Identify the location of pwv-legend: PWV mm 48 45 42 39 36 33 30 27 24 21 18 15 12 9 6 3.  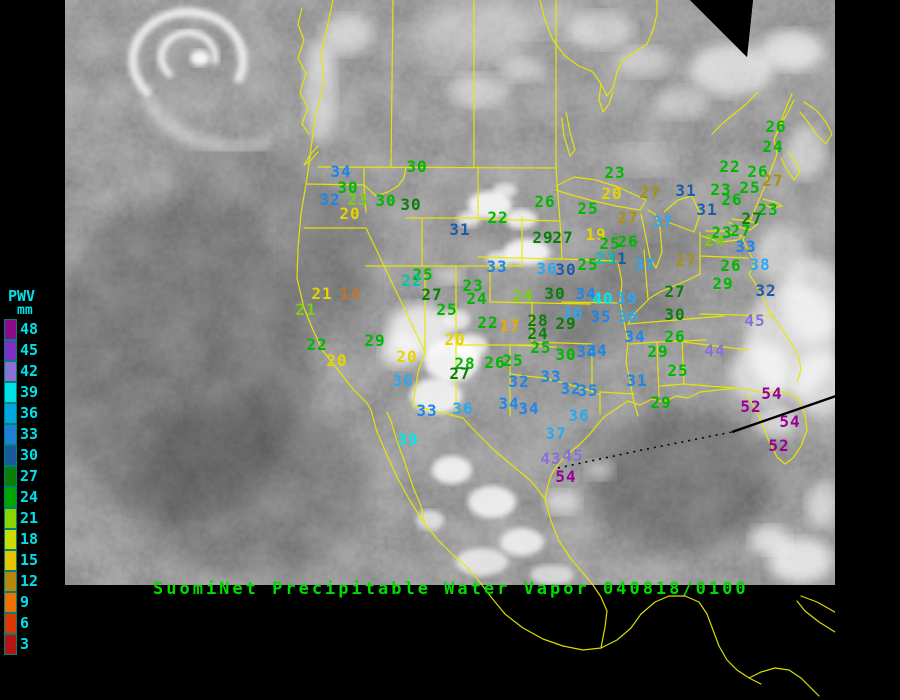
(21, 472).